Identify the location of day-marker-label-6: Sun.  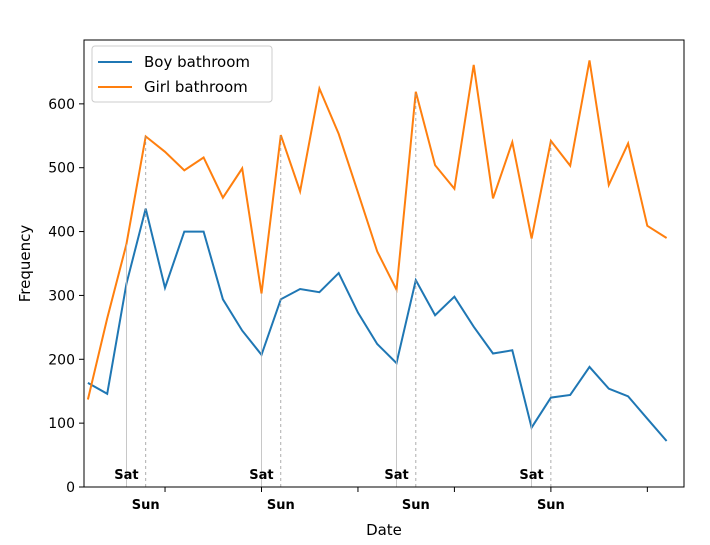
(416, 505).